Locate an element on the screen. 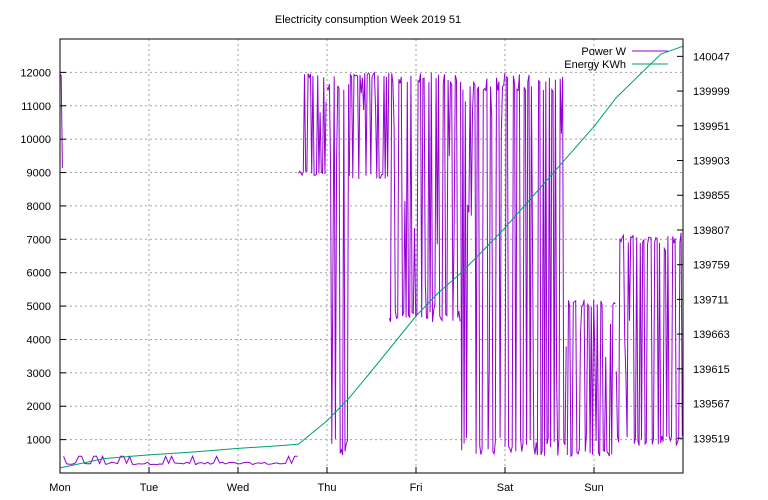  x-tick-label: Tue is located at coordinates (149, 488).